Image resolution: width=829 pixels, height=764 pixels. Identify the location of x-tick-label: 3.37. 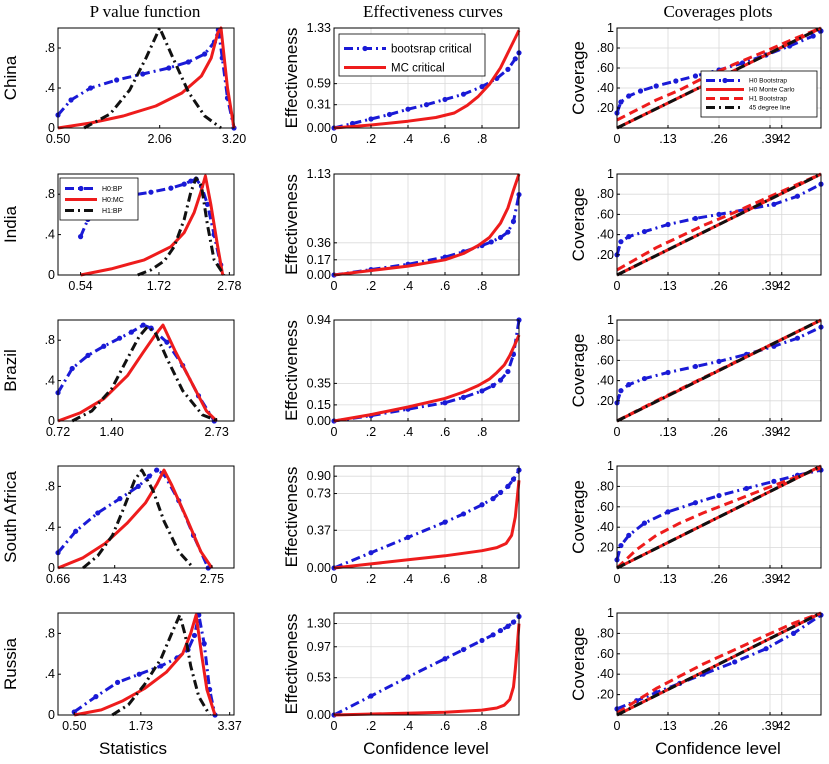
(229, 726).